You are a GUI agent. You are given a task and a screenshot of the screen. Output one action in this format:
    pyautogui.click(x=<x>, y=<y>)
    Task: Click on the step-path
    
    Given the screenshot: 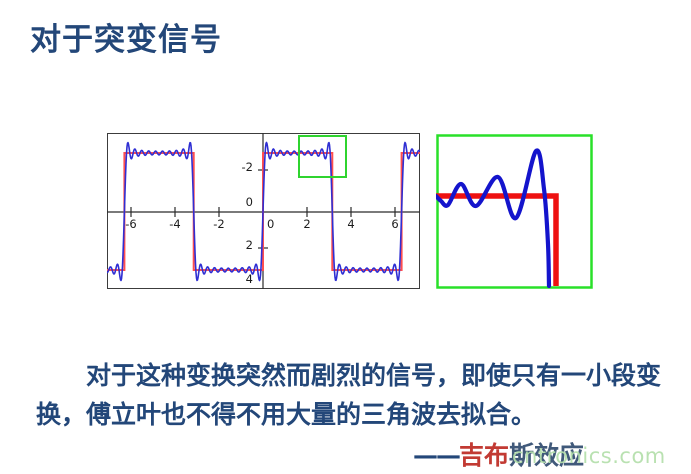 What is the action you would take?
    pyautogui.click(x=497, y=239)
    